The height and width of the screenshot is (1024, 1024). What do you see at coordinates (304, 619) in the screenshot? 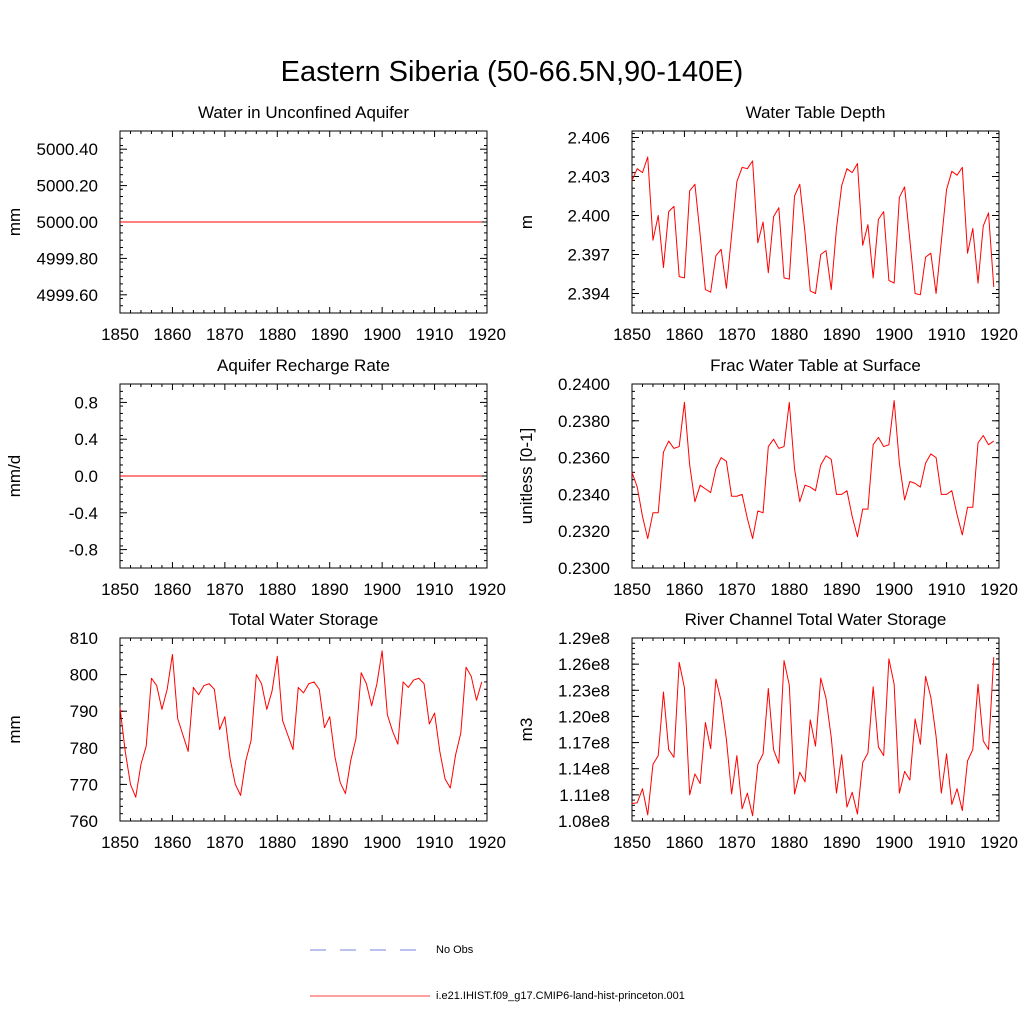
I see `panel-title: Total Water Storage` at bounding box center [304, 619].